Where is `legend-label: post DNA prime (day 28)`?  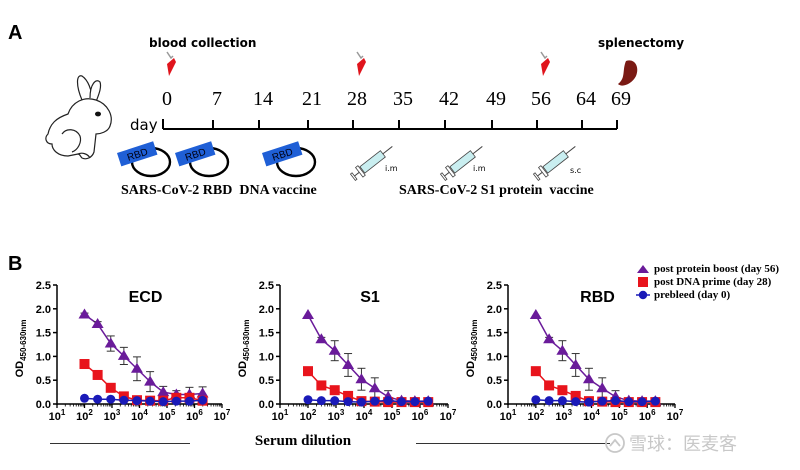 legend-label: post DNA prime (day 28) is located at coordinates (713, 281).